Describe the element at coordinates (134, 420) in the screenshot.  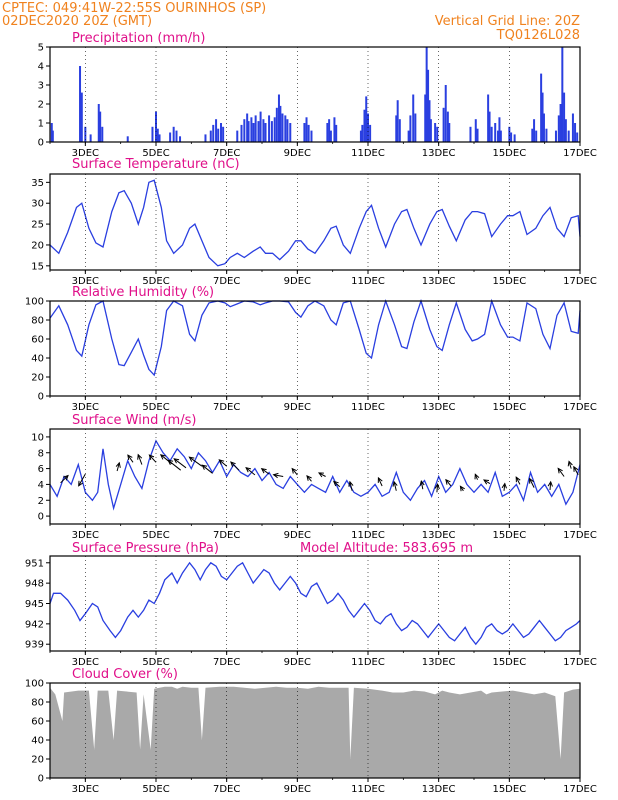
I see `wind-title: Surface Wind (m/s)` at that location.